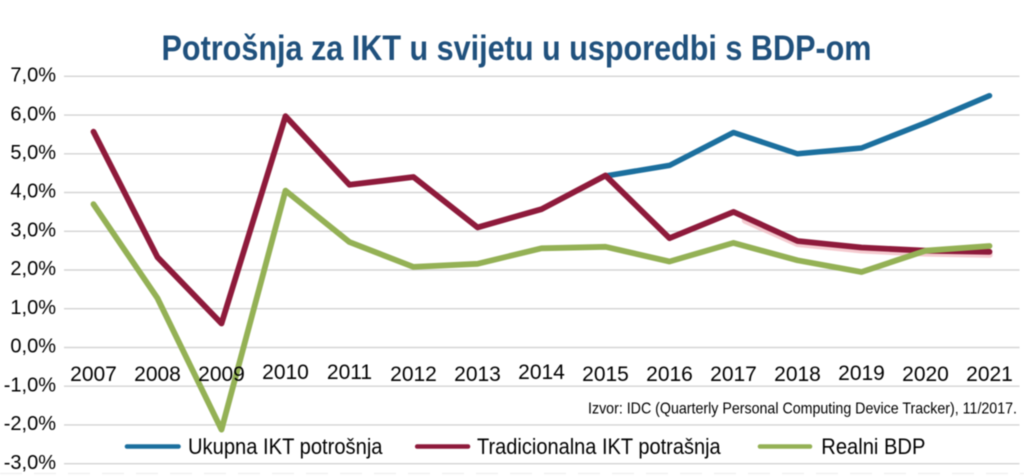 Image resolution: width=1024 pixels, height=476 pixels. What do you see at coordinates (349, 372) in the screenshot?
I see `svg-text: 2011` at bounding box center [349, 372].